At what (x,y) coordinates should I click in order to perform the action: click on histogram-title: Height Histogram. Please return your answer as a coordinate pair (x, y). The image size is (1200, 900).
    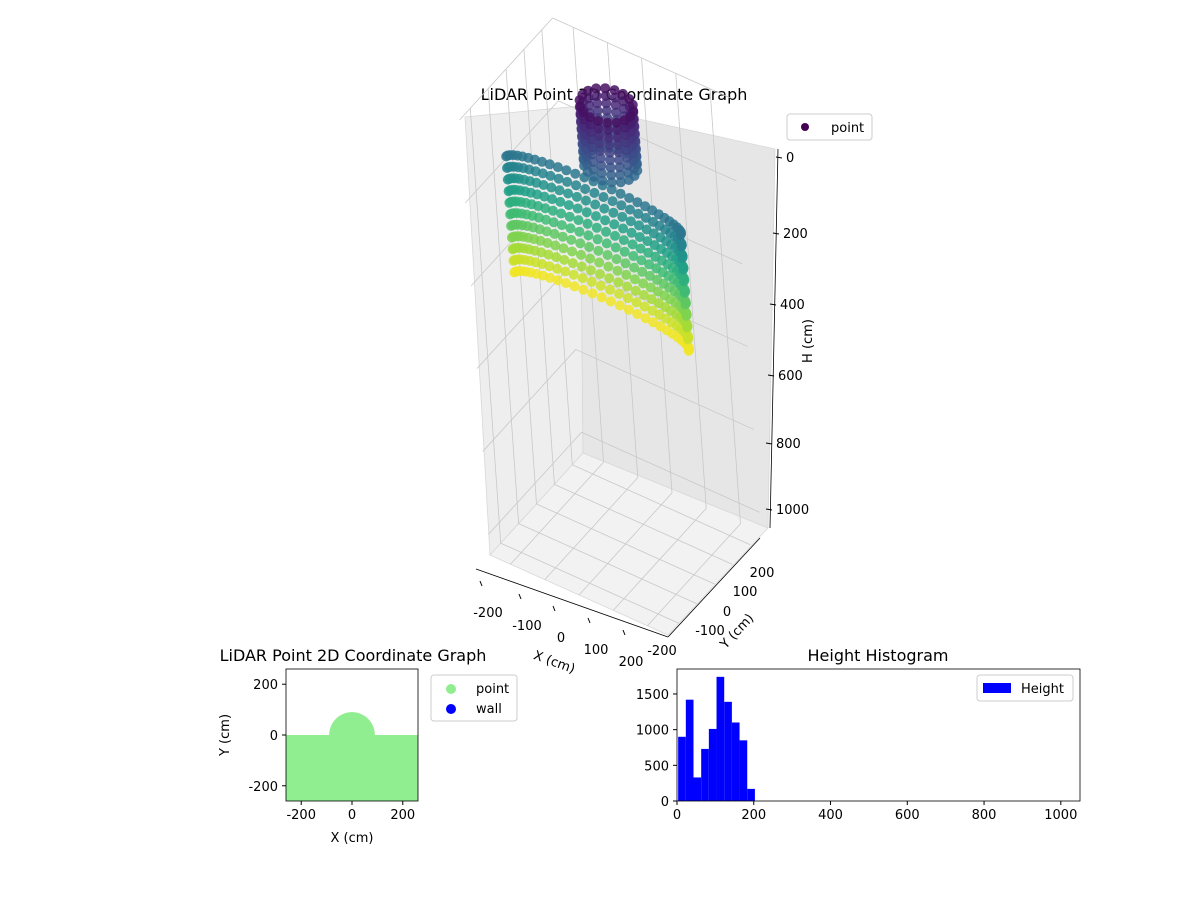
    Looking at the image, I should click on (878, 655).